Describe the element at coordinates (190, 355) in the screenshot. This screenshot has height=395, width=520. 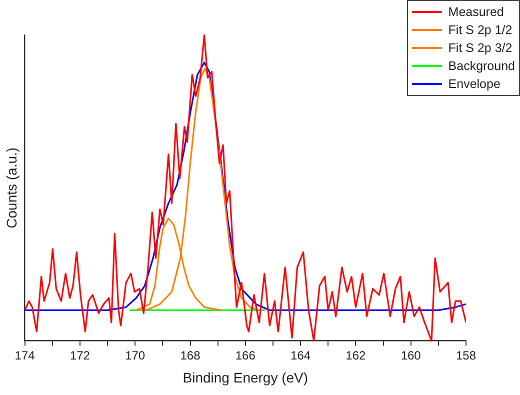
I see `x-tick-label: 168` at that location.